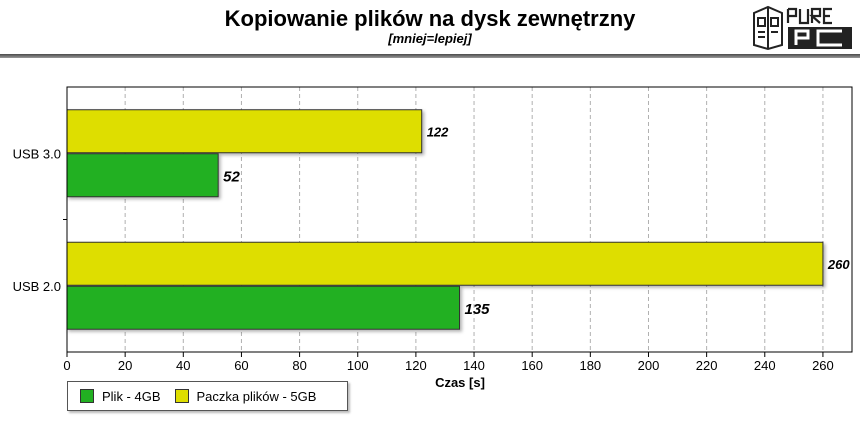  Describe the element at coordinates (590, 365) in the screenshot. I see `x-tick-label: 180` at that location.